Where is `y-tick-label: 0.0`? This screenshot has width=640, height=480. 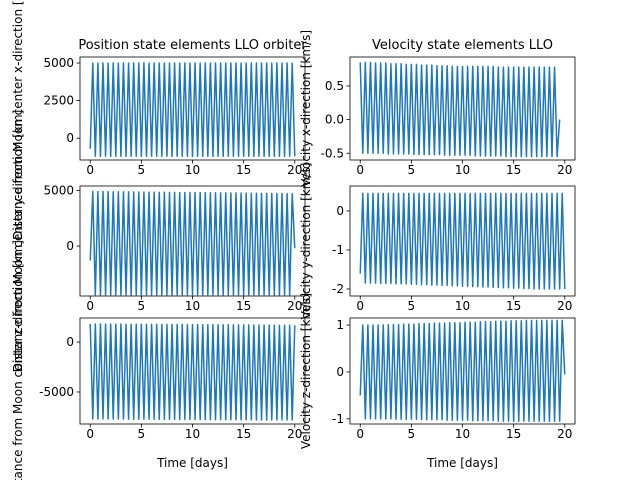 y-tick-label: 0.0 is located at coordinates (334, 120).